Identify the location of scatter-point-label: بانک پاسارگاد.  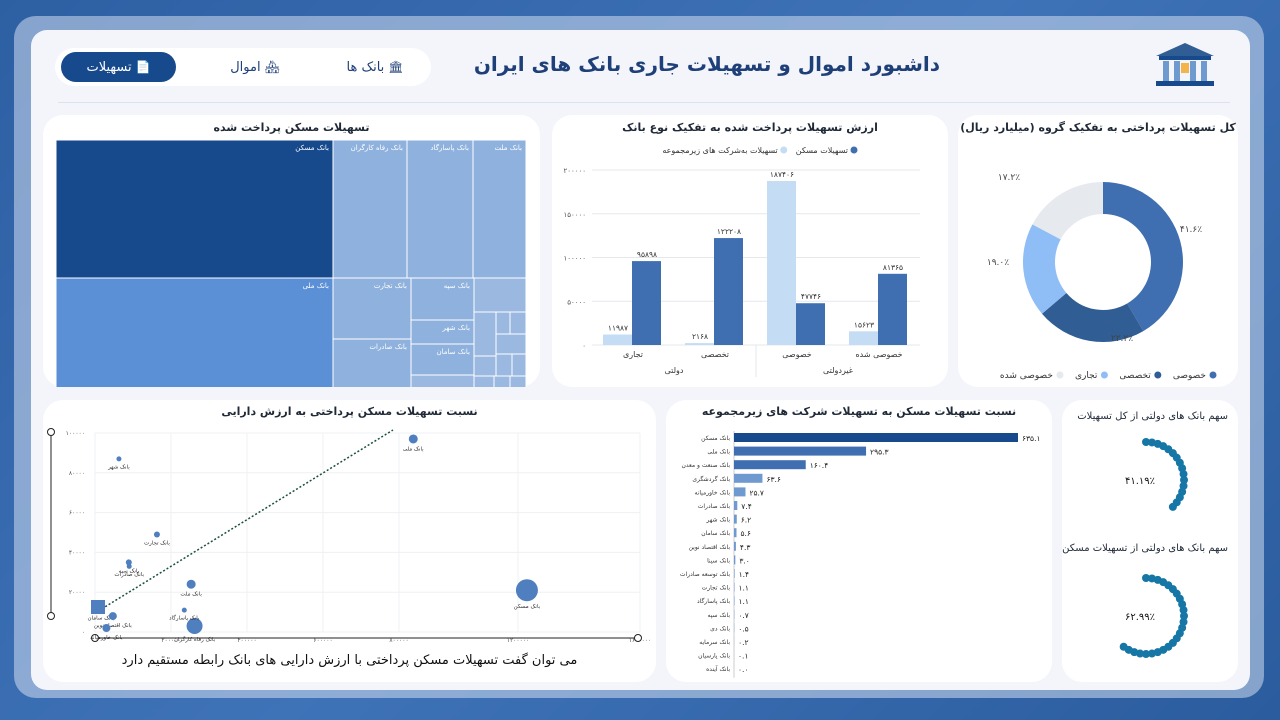
(184, 618).